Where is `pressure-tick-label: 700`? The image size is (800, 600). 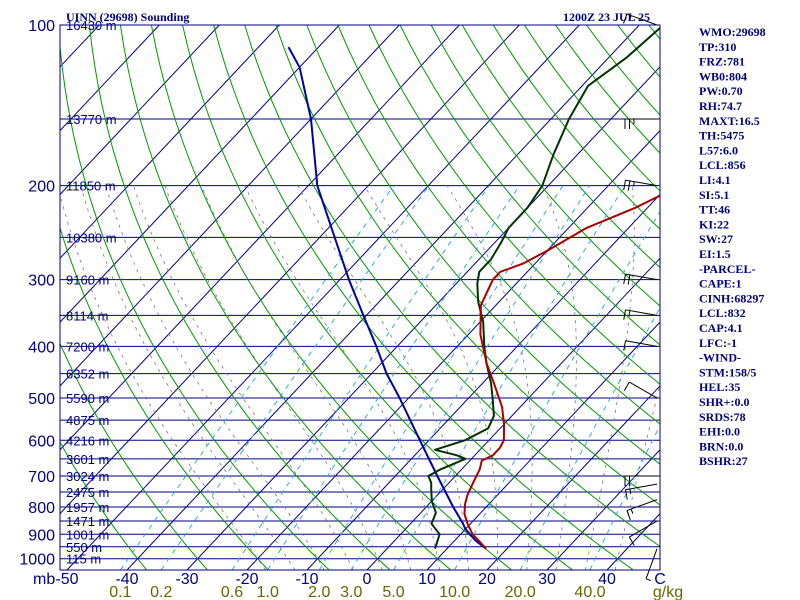 pressure-tick-label: 700 is located at coordinates (41, 477).